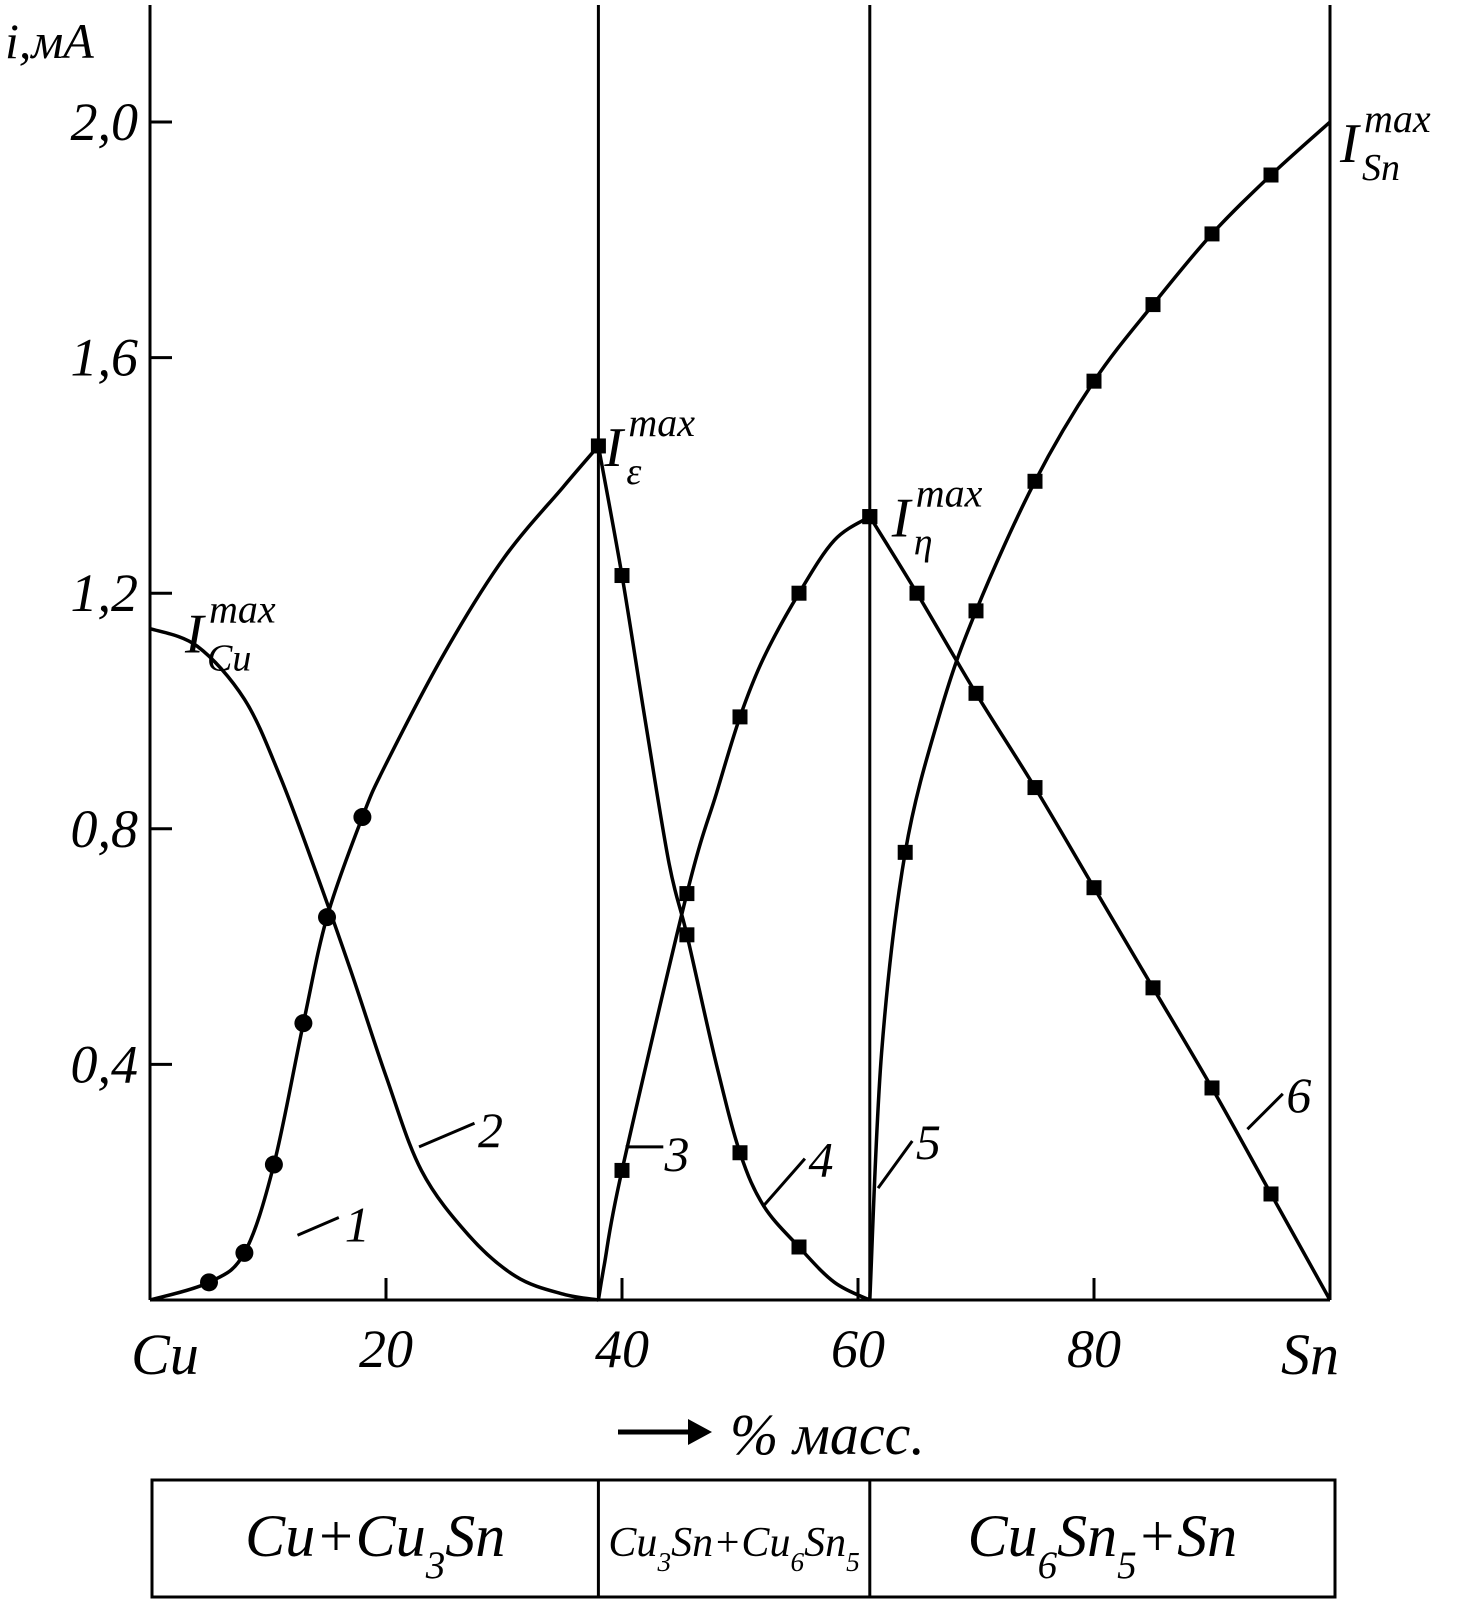 This screenshot has width=1458, height=1600. Describe the element at coordinates (318, 1226) in the screenshot. I see `curve-1-leader` at that location.